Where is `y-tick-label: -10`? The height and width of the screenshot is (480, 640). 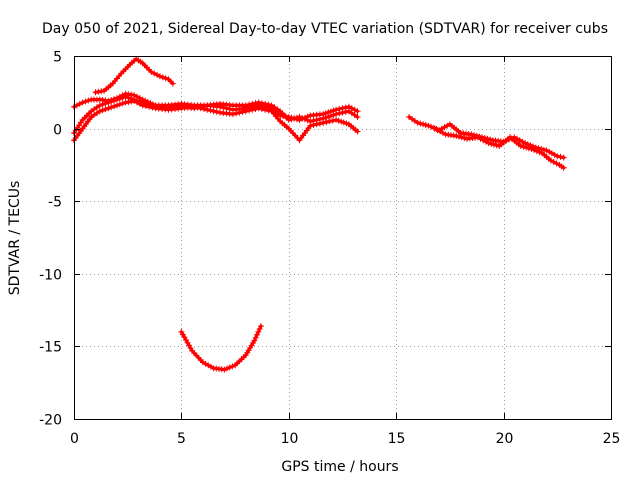
y-tick-label: -10 is located at coordinates (50, 276).